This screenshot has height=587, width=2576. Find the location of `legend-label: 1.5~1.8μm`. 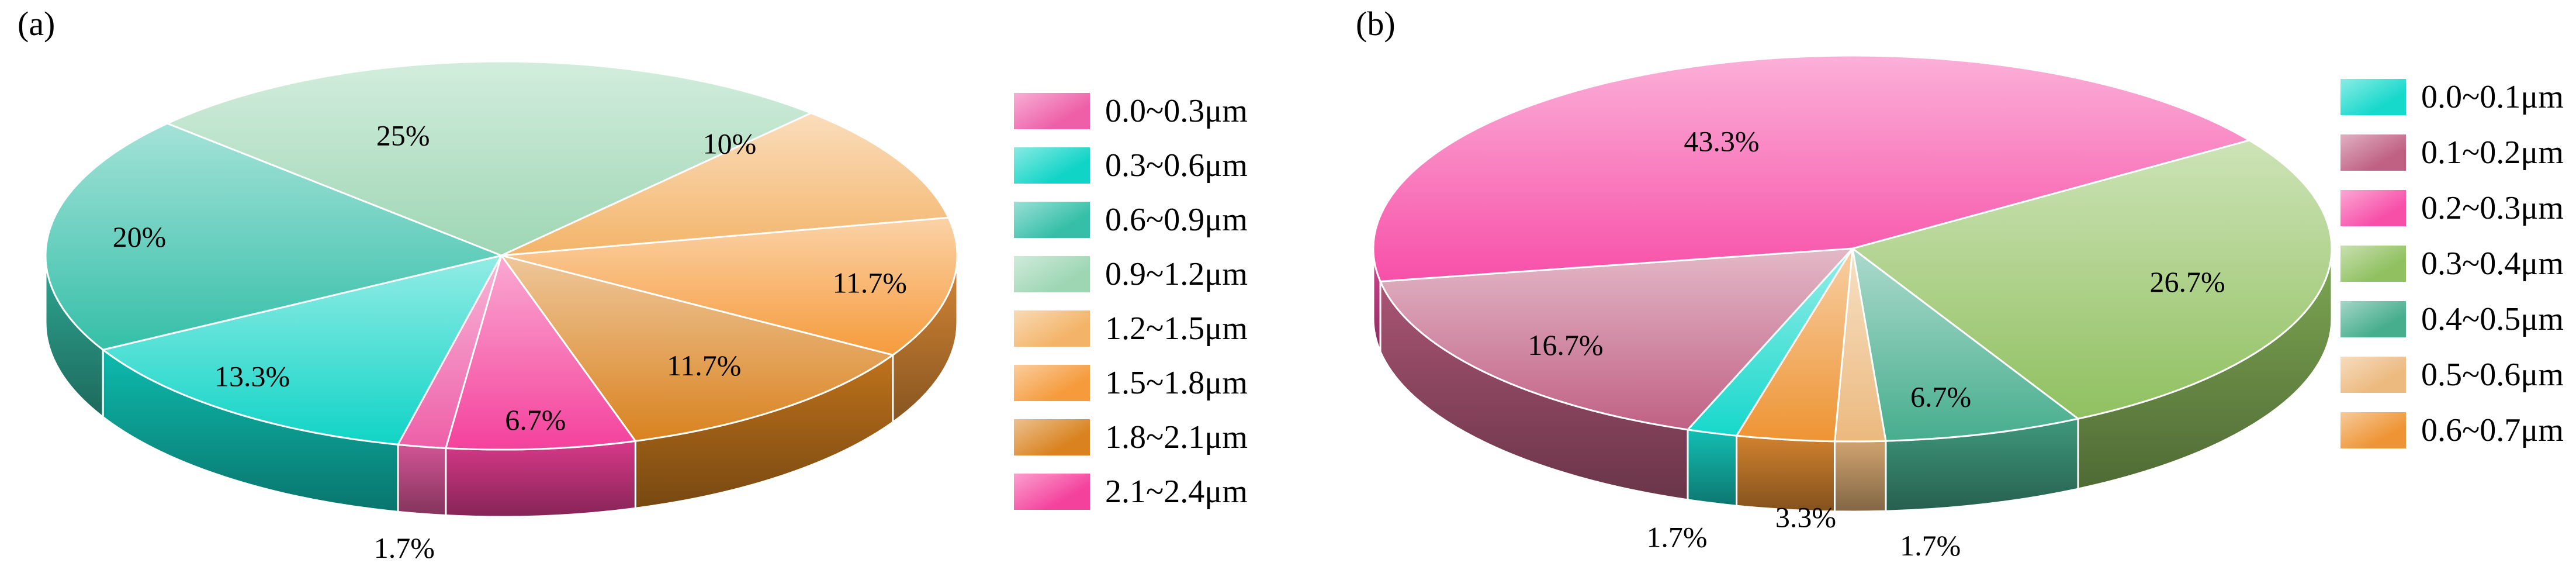

legend-label: 1.5~1.8μm is located at coordinates (1176, 382).